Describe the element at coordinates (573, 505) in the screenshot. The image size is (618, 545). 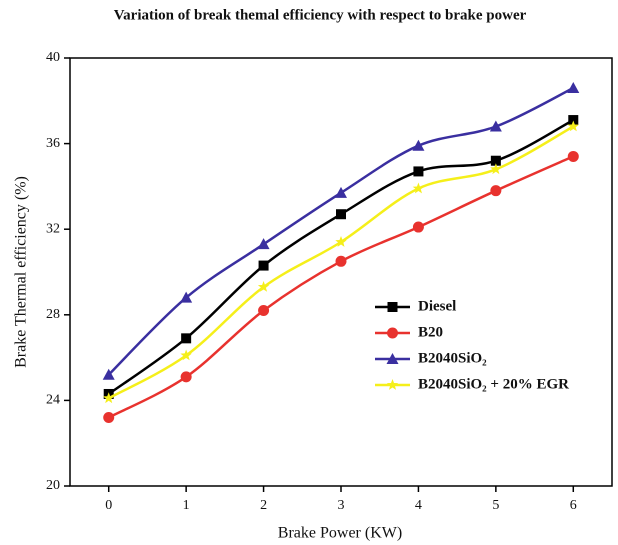
I see `x-tick-label: 6` at that location.